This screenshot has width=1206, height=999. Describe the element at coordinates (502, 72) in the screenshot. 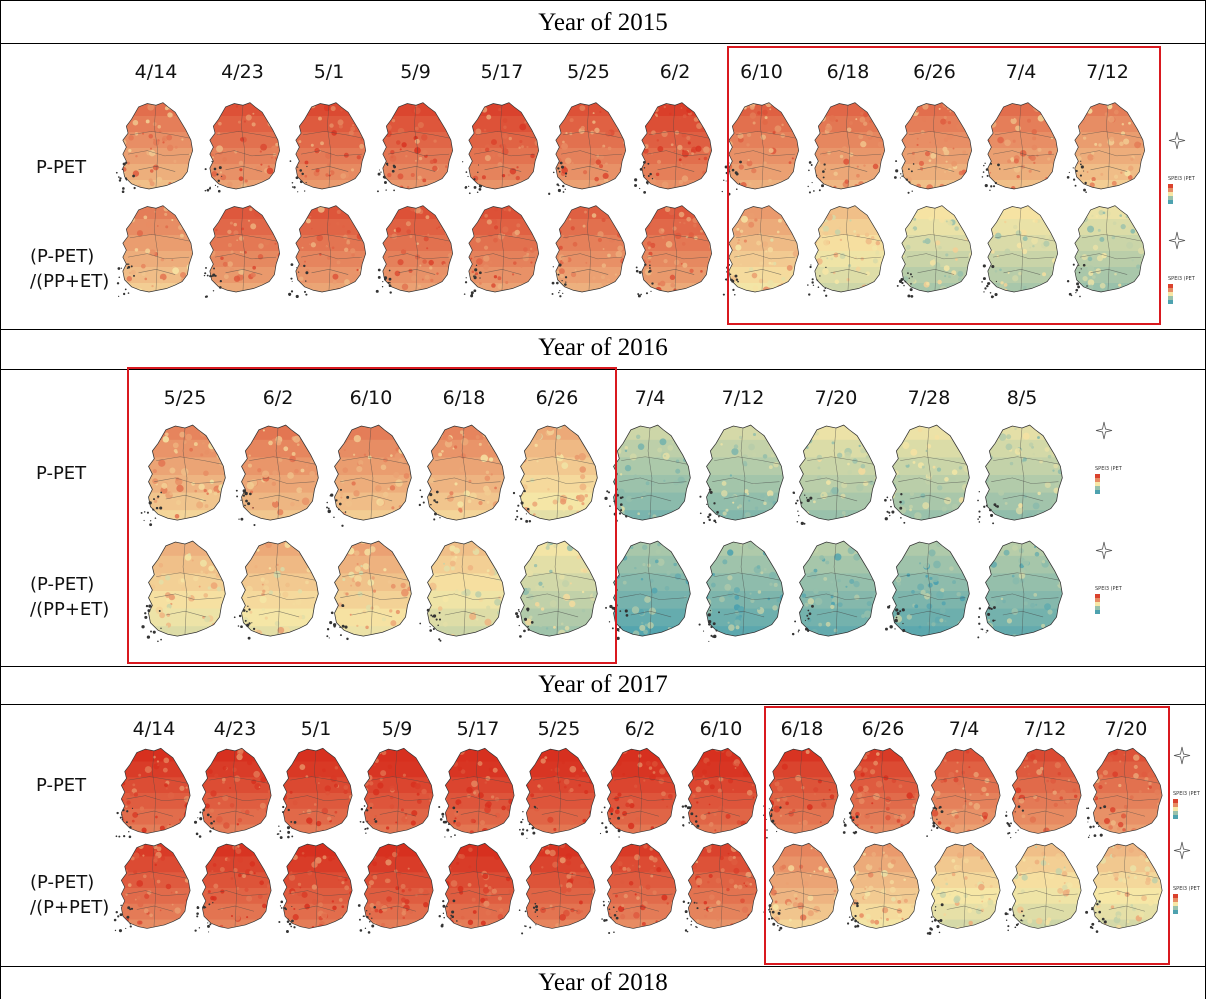

I see `date-label: 5/17` at that location.